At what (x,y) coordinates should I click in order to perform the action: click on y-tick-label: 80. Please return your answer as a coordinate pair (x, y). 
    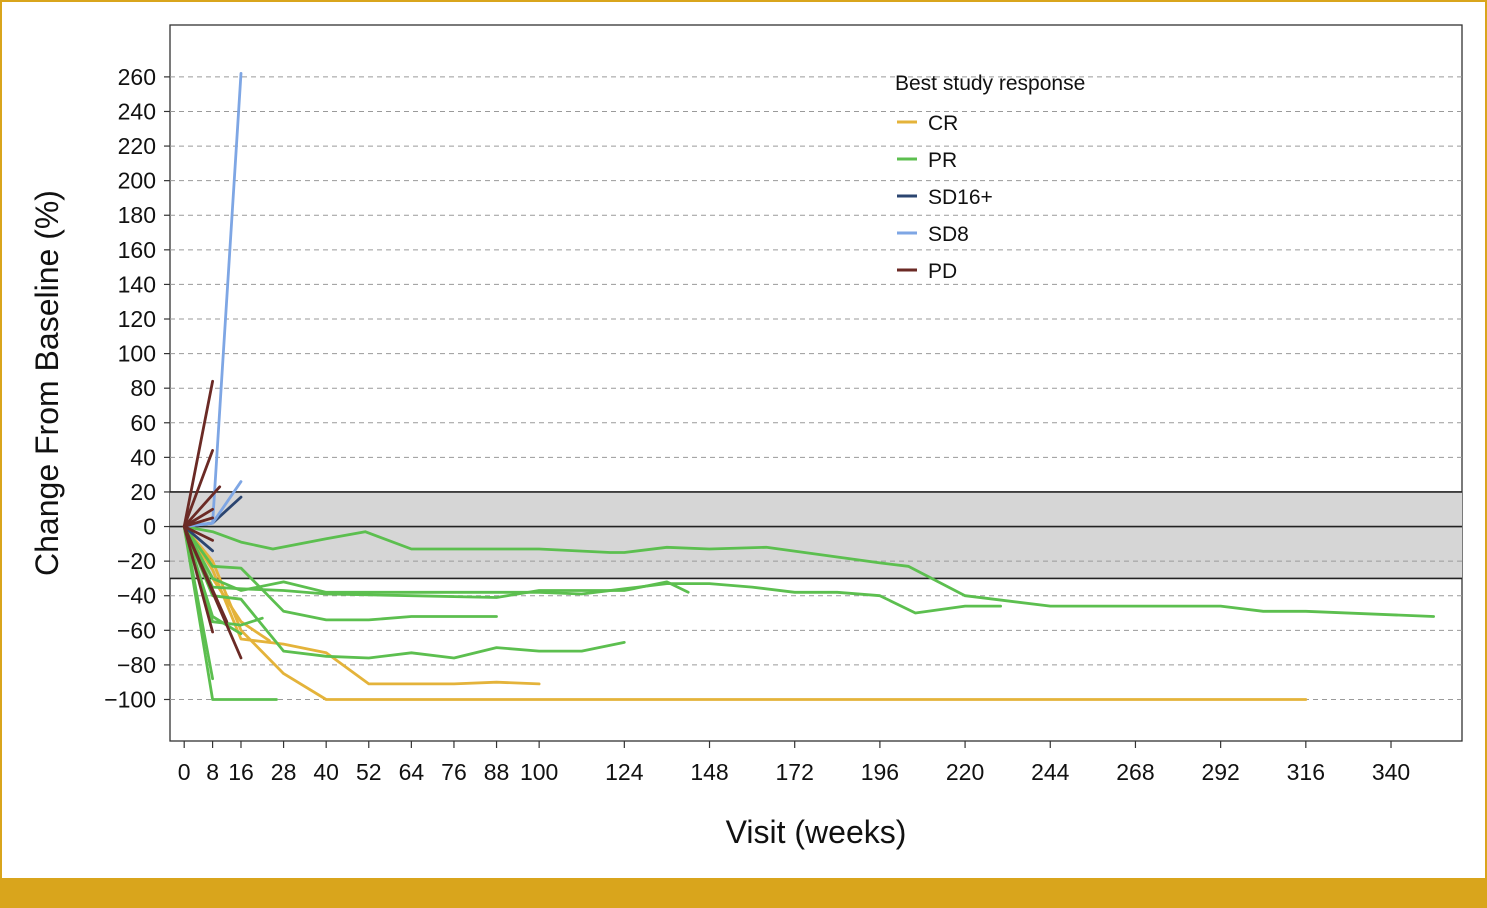
    Looking at the image, I should click on (143, 388).